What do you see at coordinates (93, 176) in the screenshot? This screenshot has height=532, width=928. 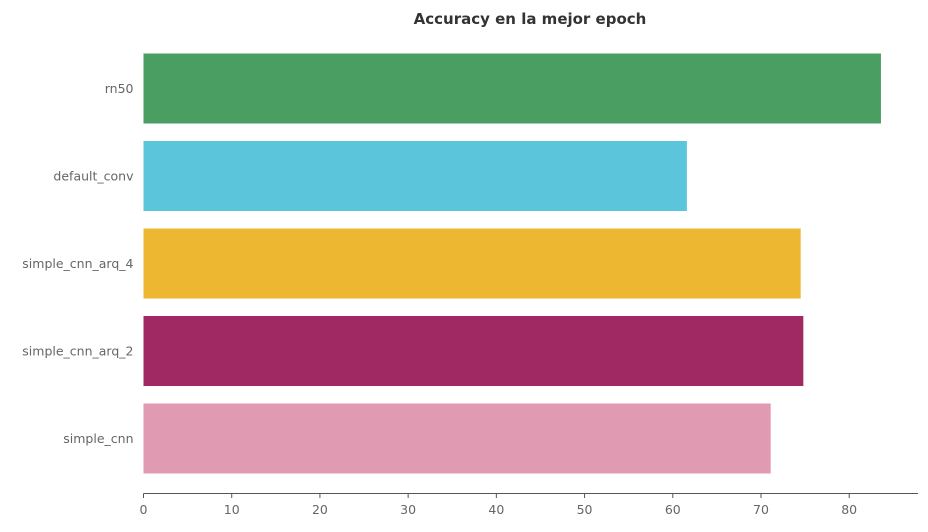 I see `category-label: default_conv` at bounding box center [93, 176].